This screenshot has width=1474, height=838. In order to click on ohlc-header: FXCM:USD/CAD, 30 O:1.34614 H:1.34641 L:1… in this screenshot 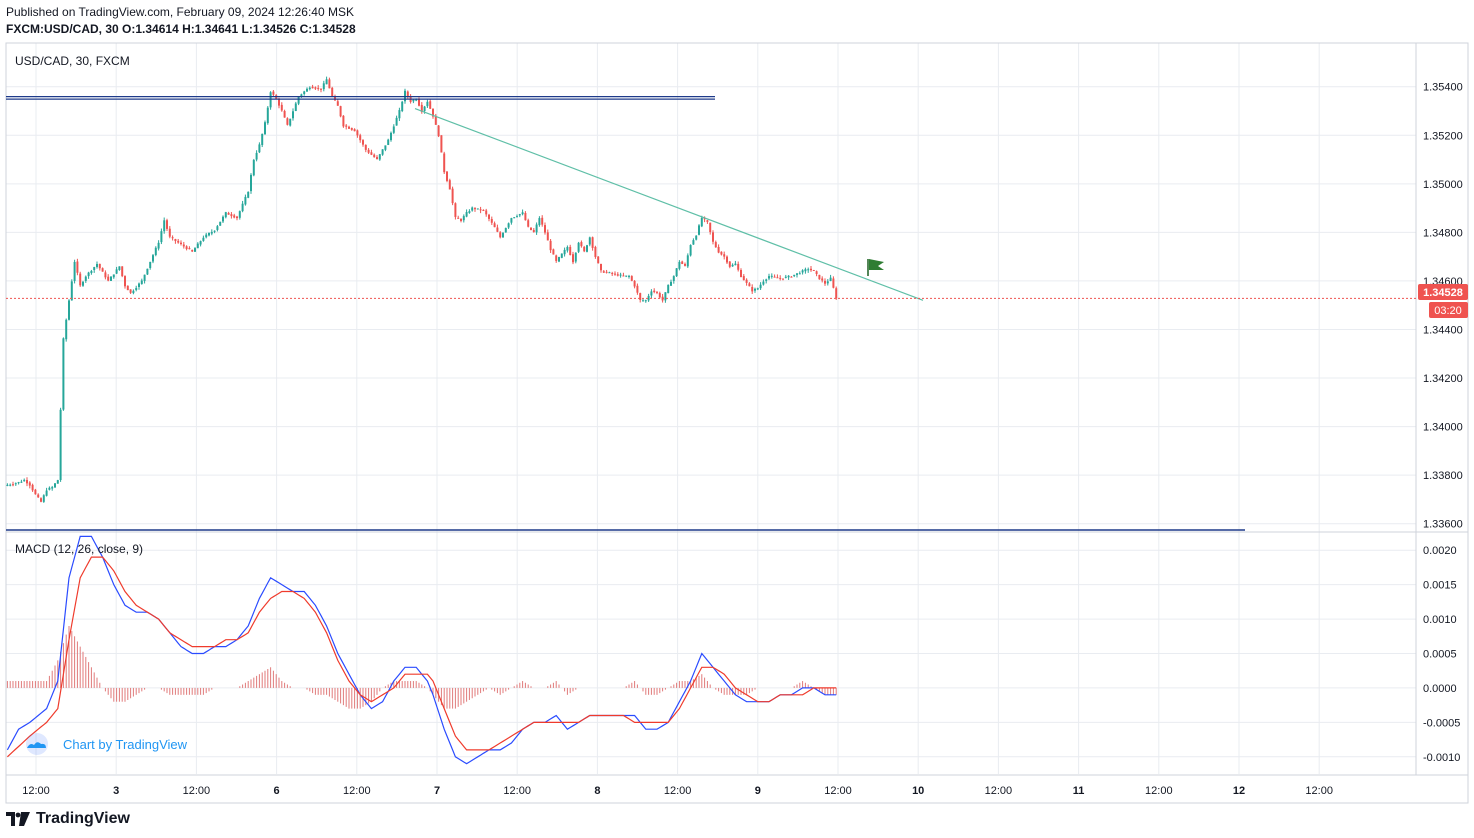, I will do `click(181, 29)`.